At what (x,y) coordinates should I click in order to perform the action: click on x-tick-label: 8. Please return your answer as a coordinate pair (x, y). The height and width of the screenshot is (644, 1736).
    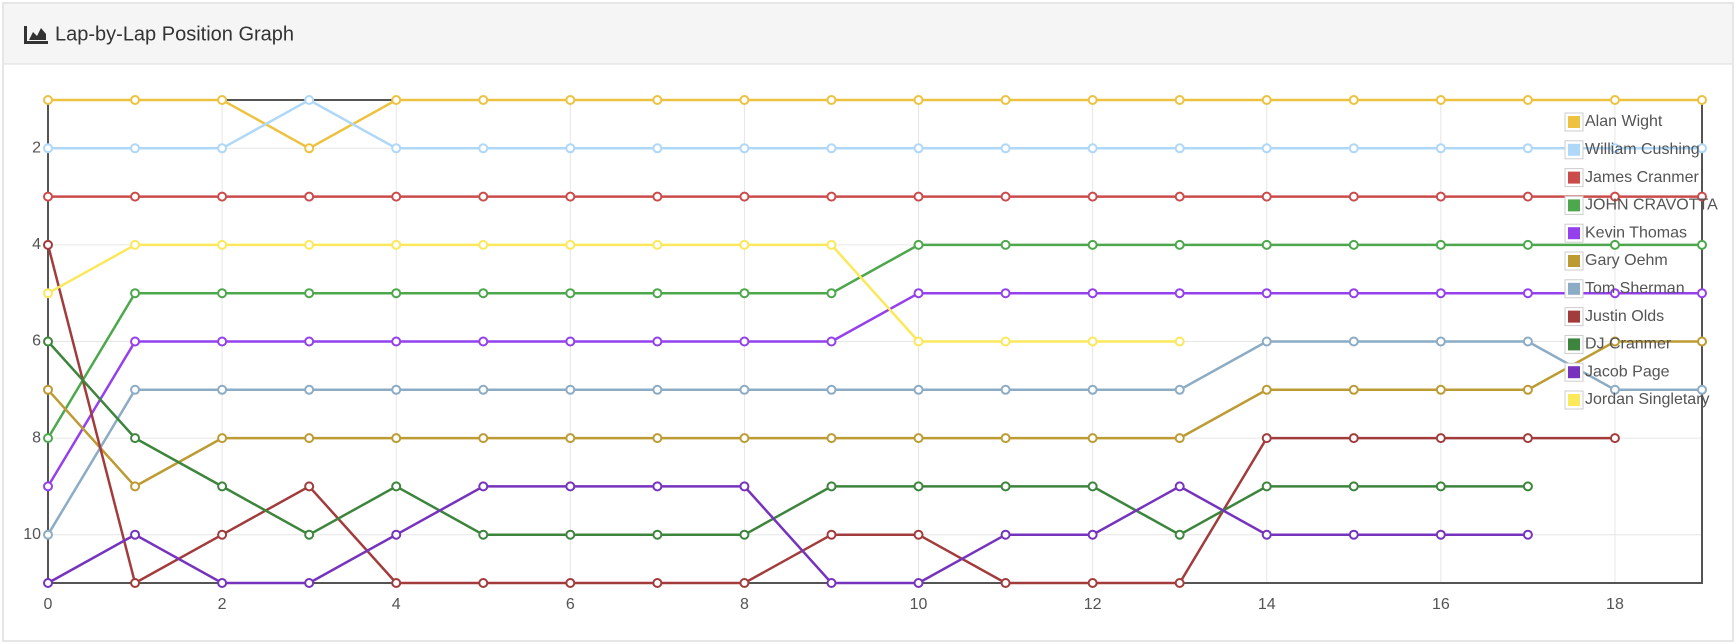
    Looking at the image, I should click on (744, 604).